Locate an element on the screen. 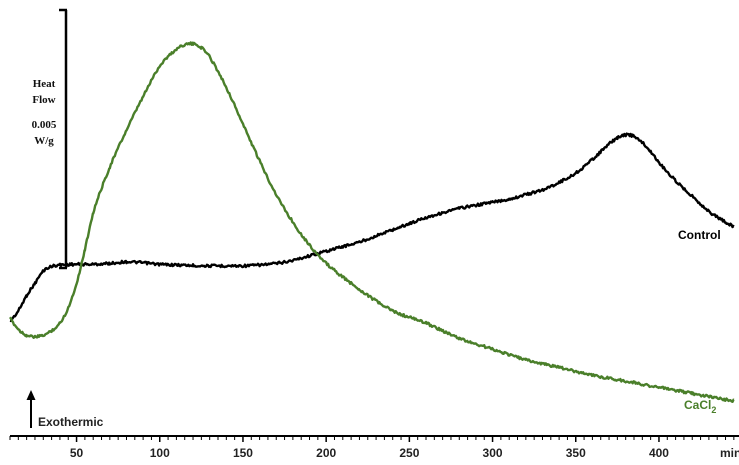  exothermic-label: Exothermic is located at coordinates (71, 422).